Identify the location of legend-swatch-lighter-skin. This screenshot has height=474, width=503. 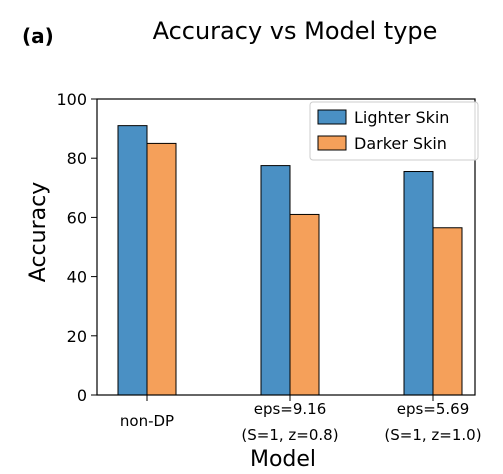
(332, 117).